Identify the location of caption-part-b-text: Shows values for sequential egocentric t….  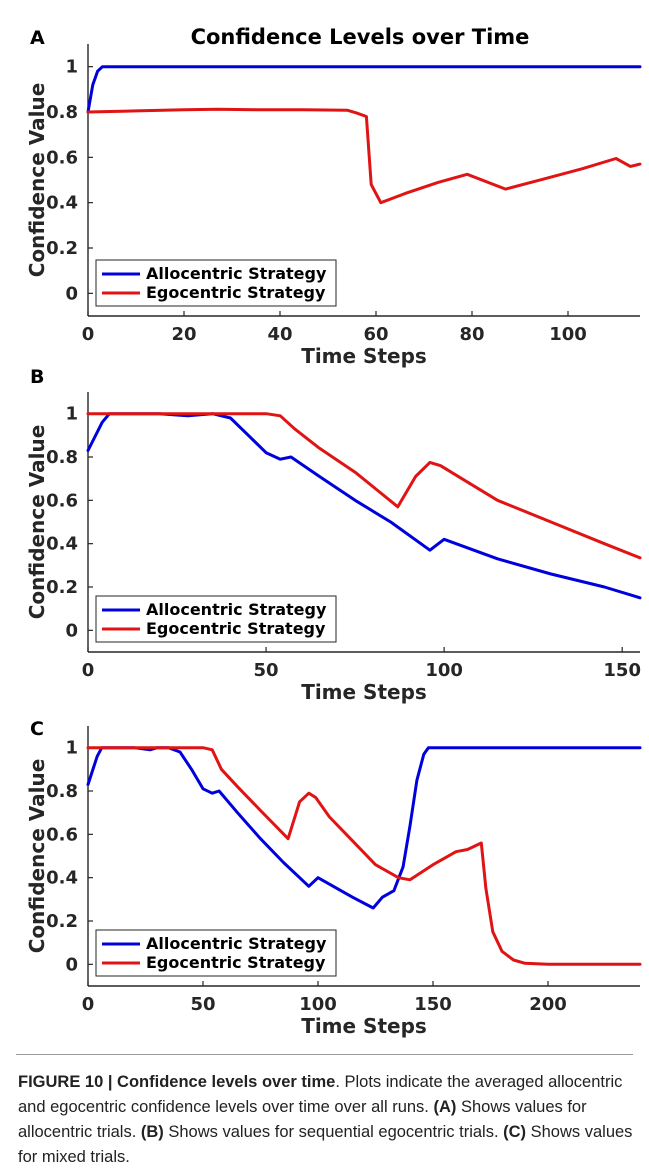
(333, 1132).